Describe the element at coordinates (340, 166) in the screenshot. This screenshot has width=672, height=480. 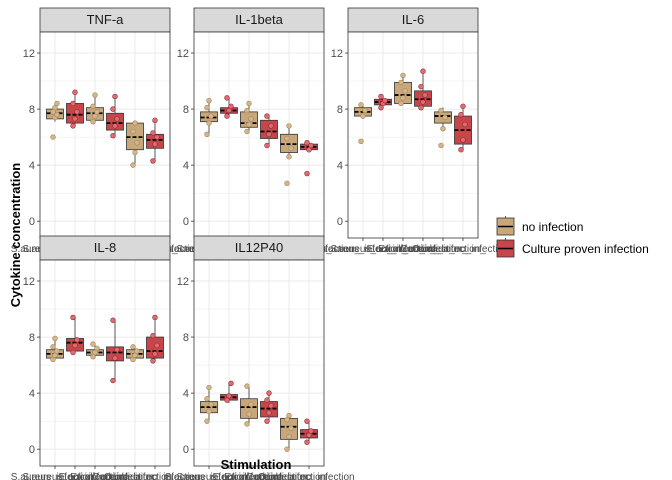
I see `y-tick-label: 4` at that location.